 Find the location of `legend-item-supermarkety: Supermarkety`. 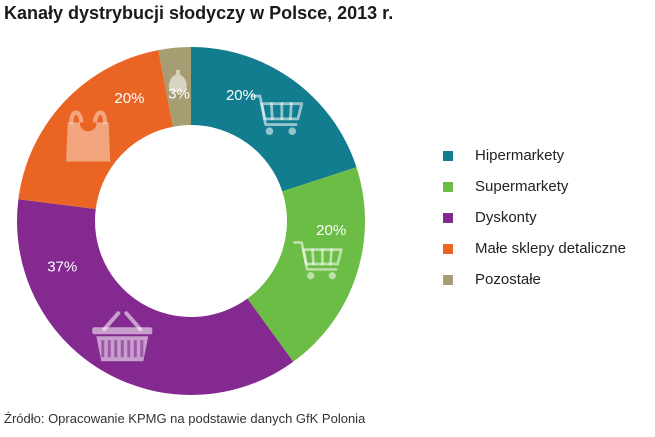

legend-item-supermarkety: Supermarkety is located at coordinates (534, 186).